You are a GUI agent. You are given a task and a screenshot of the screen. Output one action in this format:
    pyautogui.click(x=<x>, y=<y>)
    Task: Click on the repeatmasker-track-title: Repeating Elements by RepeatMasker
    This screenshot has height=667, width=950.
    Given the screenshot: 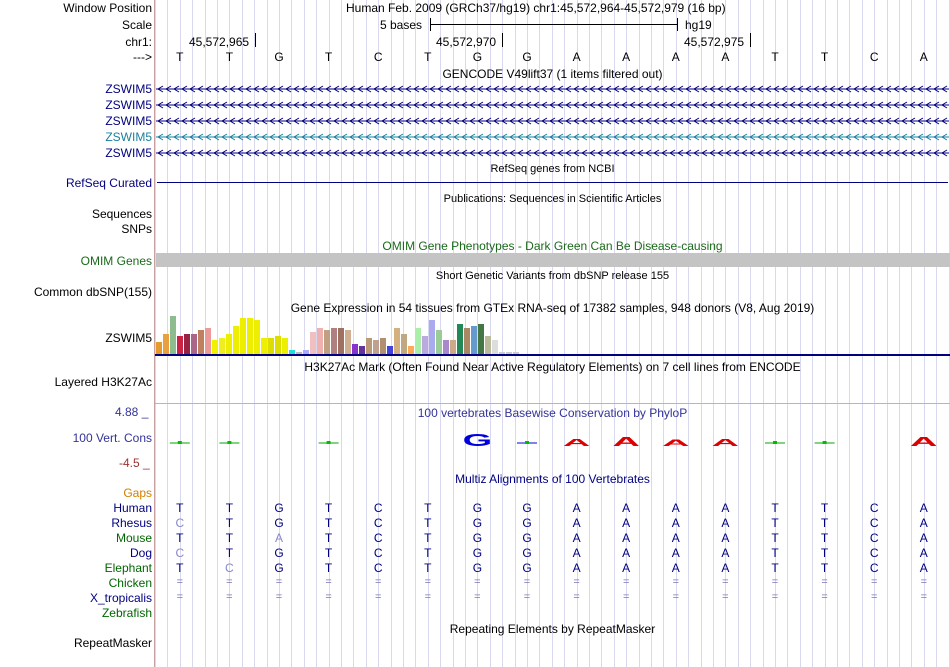 What is the action you would take?
    pyautogui.click(x=552, y=629)
    